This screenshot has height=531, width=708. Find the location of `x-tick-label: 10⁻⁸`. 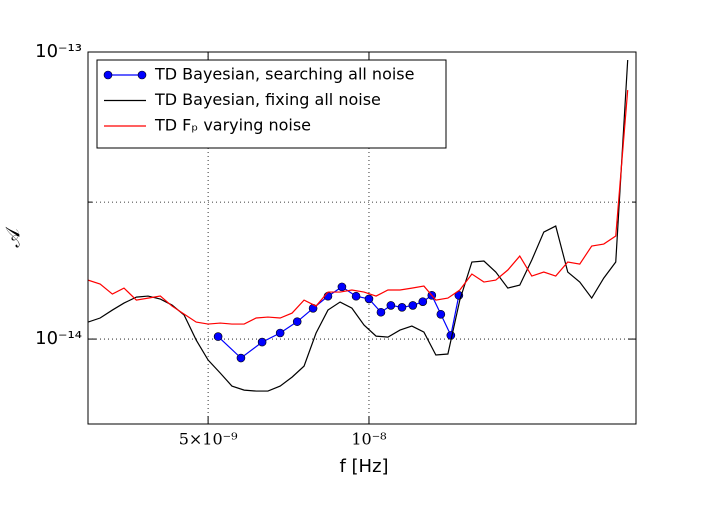

x-tick-label: 10⁻⁸ is located at coordinates (368, 439).